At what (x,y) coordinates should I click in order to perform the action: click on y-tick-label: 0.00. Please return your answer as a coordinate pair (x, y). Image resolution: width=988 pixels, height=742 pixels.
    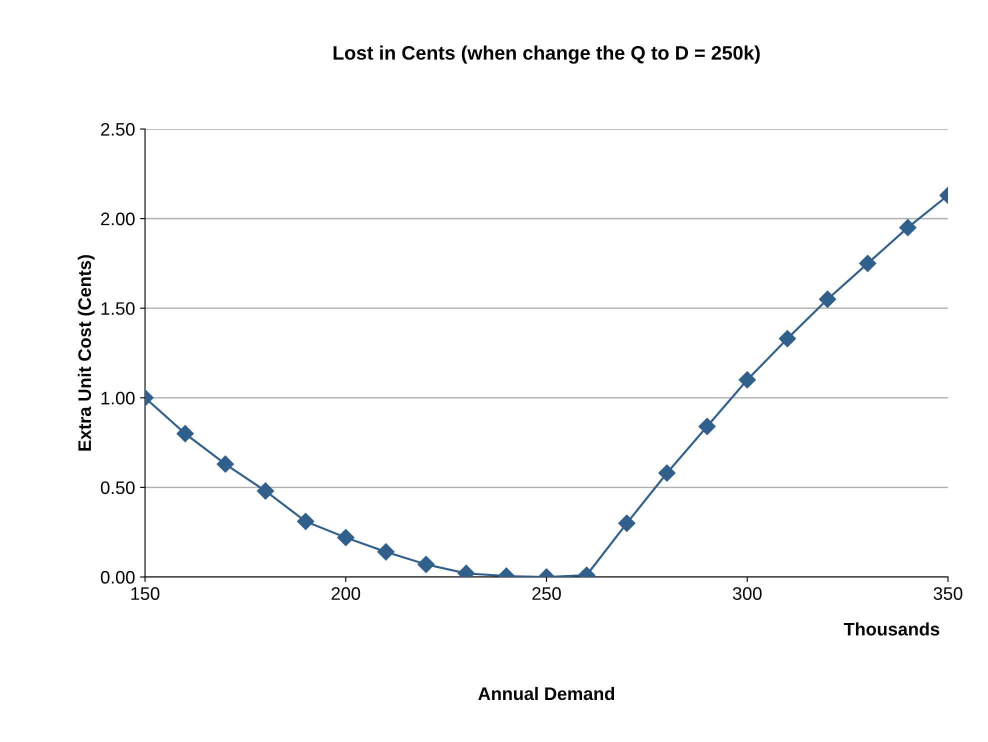
    Looking at the image, I should click on (117, 577).